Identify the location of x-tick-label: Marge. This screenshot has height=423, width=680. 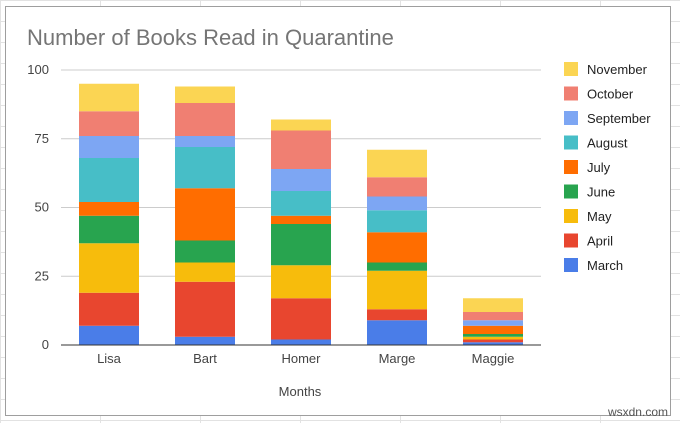
(397, 358).